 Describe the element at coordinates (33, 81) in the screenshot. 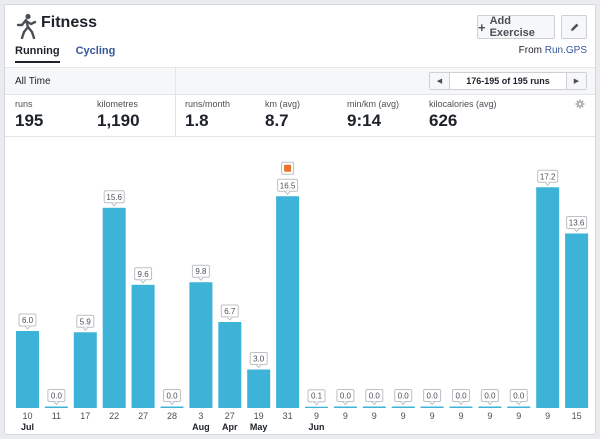

I see `time-filter: All Time` at that location.